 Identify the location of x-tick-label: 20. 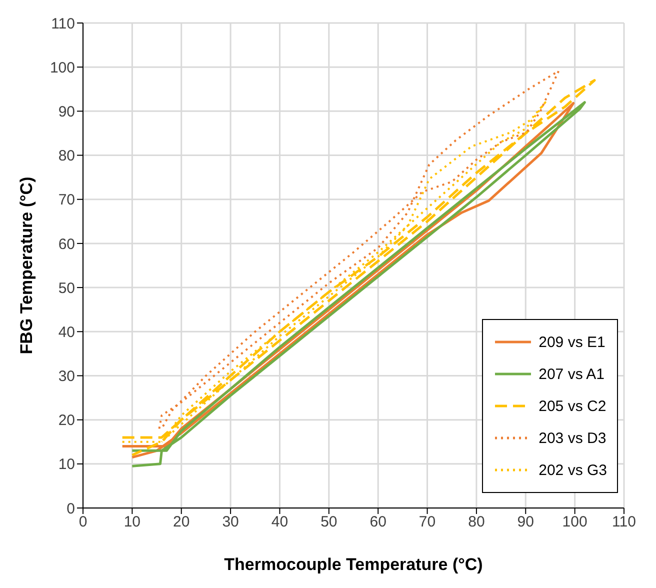
(181, 522).